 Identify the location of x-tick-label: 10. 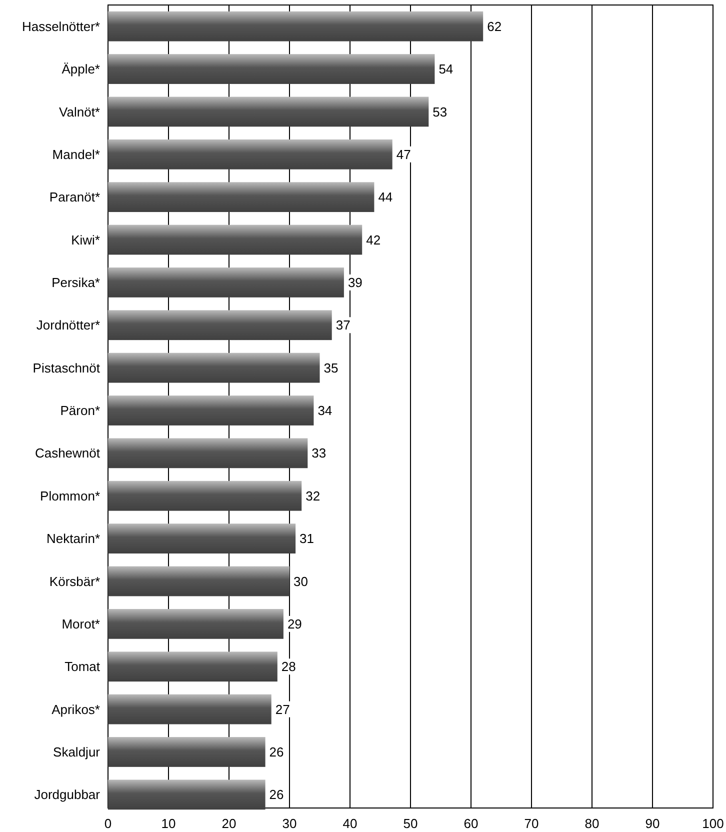
(168, 823).